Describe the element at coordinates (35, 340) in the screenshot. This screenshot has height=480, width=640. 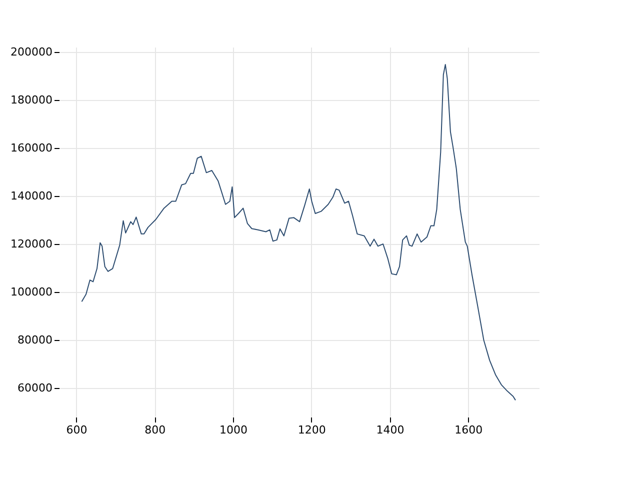
I see `y-tick-label: 80000` at that location.